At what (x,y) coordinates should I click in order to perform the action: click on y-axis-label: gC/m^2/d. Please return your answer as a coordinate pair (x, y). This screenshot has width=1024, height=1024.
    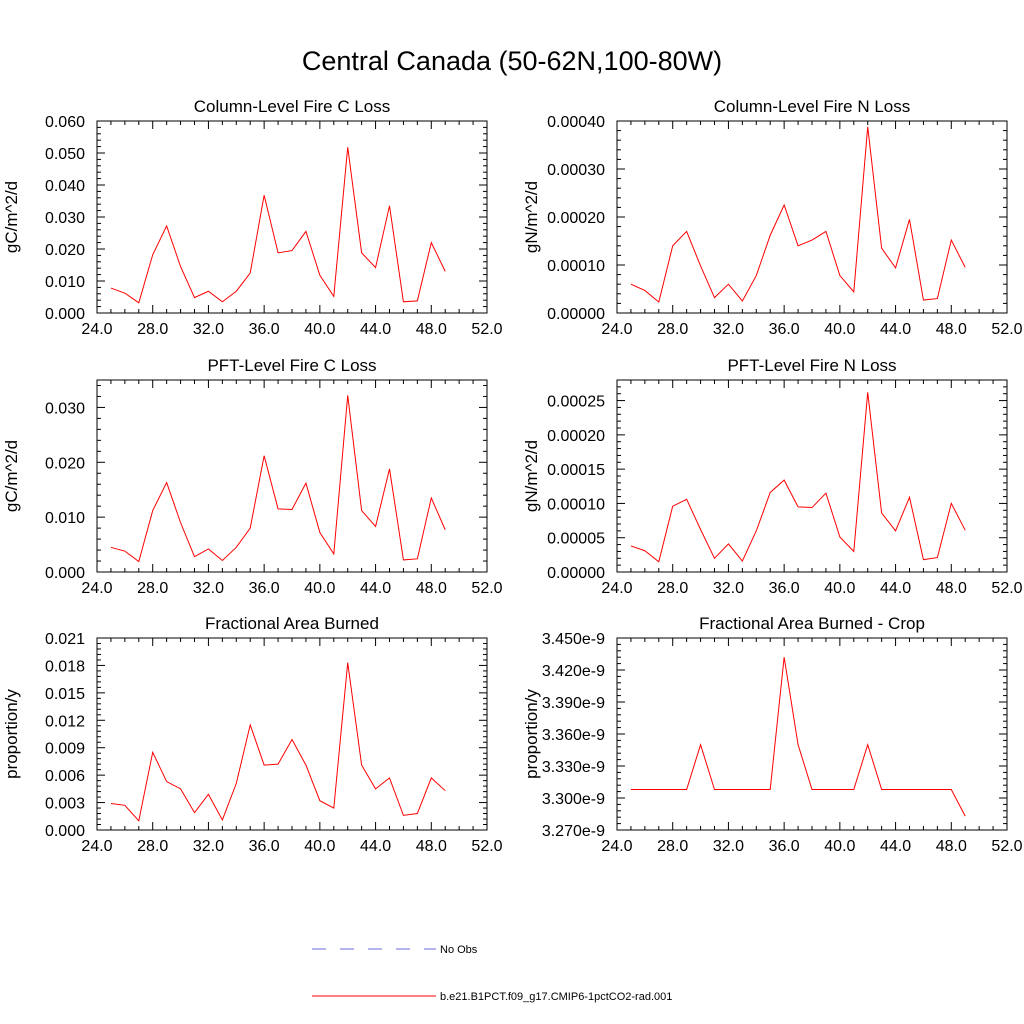
    Looking at the image, I should click on (11, 217).